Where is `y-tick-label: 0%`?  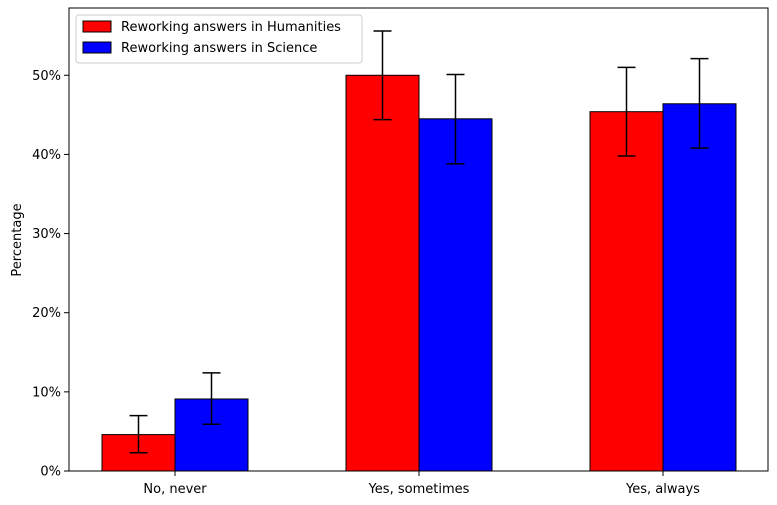
y-tick-label: 0% is located at coordinates (50, 472).